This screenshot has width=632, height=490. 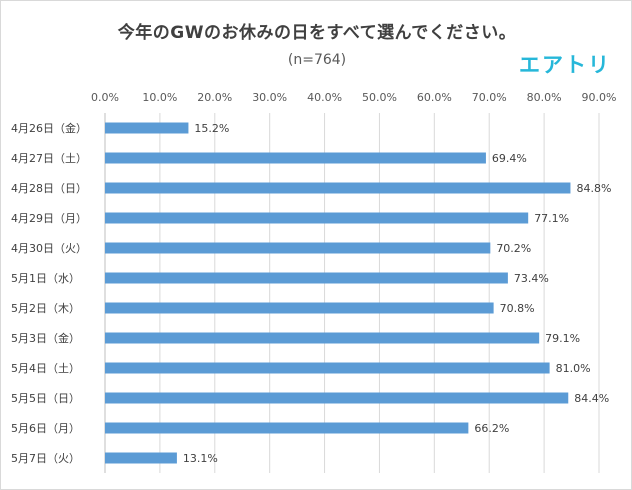 What do you see at coordinates (491, 428) in the screenshot?
I see `data-label: 66.2%` at bounding box center [491, 428].